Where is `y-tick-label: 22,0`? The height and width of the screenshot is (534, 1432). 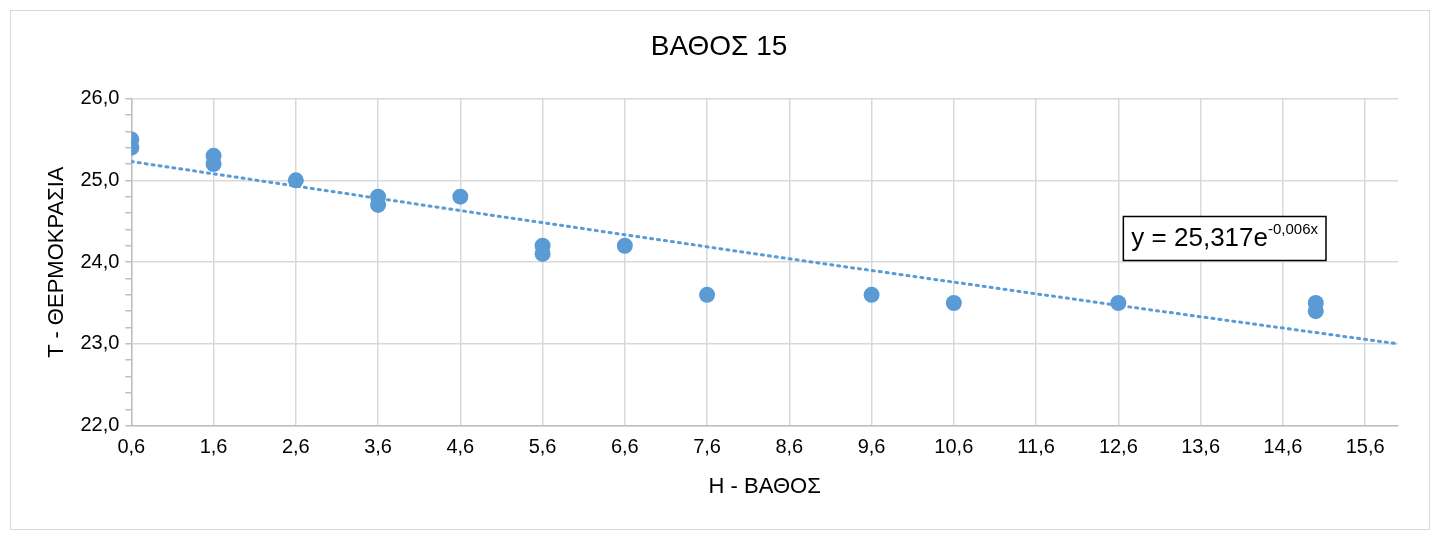 y-tick-label: 22,0 is located at coordinates (100, 424).